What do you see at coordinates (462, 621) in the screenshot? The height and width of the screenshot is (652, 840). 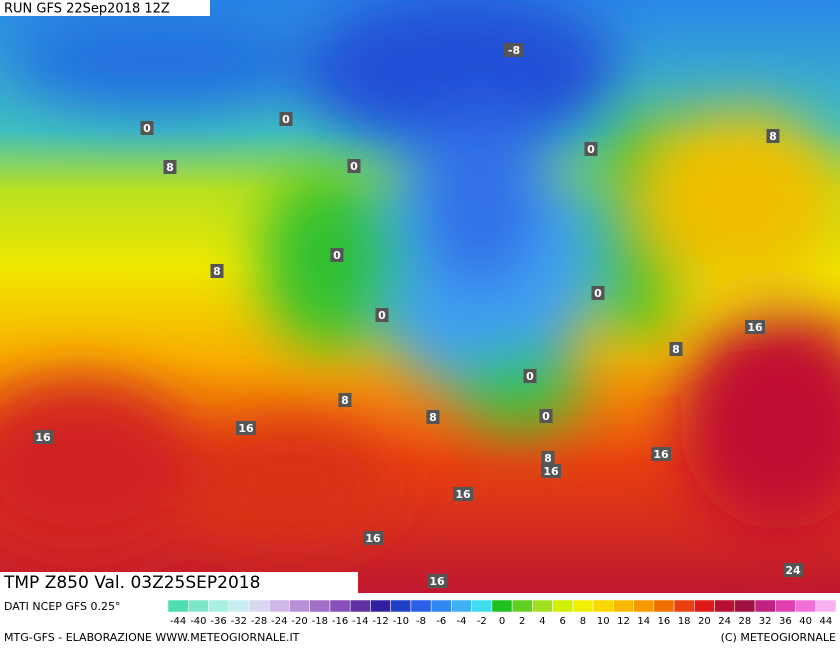 I see `legend-tick-label: -4` at bounding box center [462, 621].